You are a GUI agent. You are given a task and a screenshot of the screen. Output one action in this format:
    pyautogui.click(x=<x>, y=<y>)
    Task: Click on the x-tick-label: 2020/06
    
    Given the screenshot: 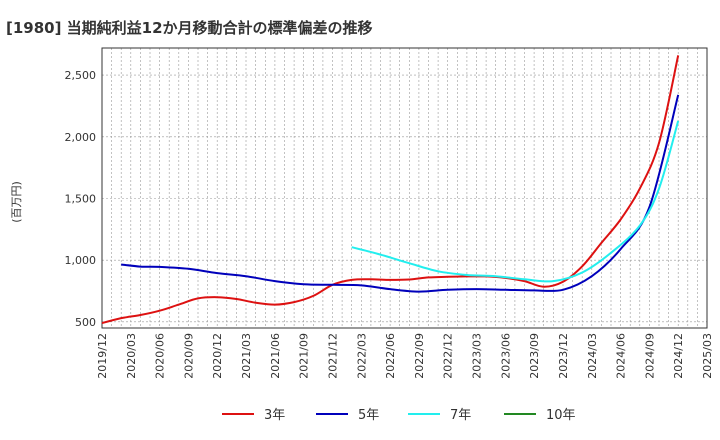 What is the action you would take?
    pyautogui.click(x=160, y=356)
    